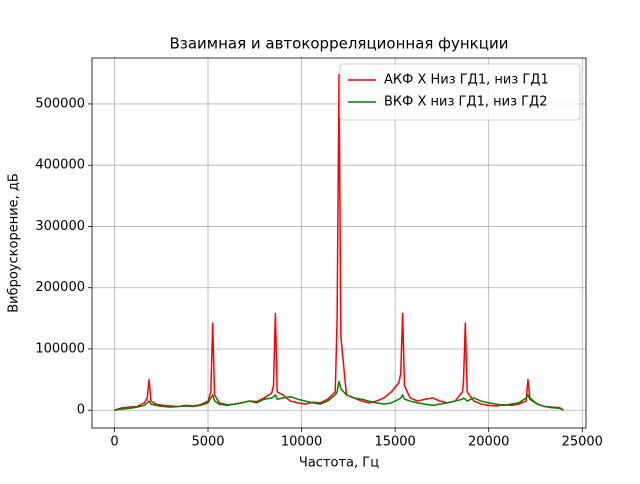 The width and height of the screenshot is (640, 484). Describe the element at coordinates (488, 442) in the screenshot. I see `x-tick-label: 20000` at that location.